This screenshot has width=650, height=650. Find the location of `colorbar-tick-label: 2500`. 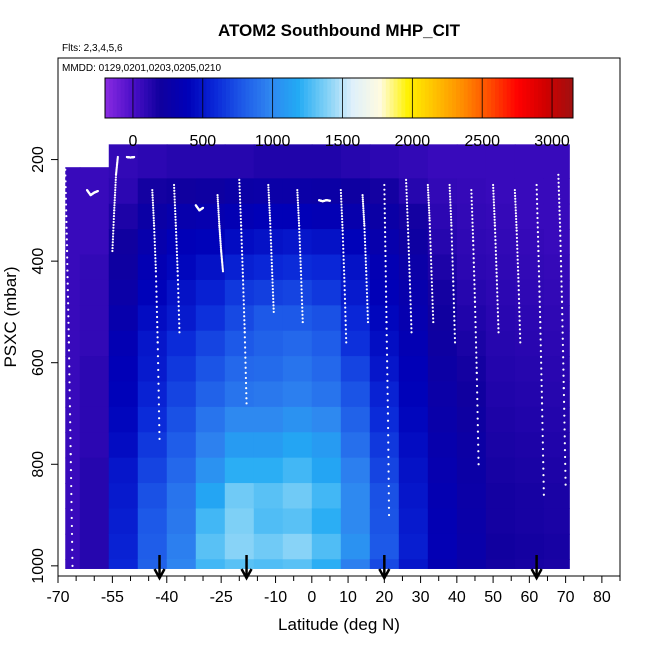

colorbar-tick-label: 2500 is located at coordinates (482, 141).